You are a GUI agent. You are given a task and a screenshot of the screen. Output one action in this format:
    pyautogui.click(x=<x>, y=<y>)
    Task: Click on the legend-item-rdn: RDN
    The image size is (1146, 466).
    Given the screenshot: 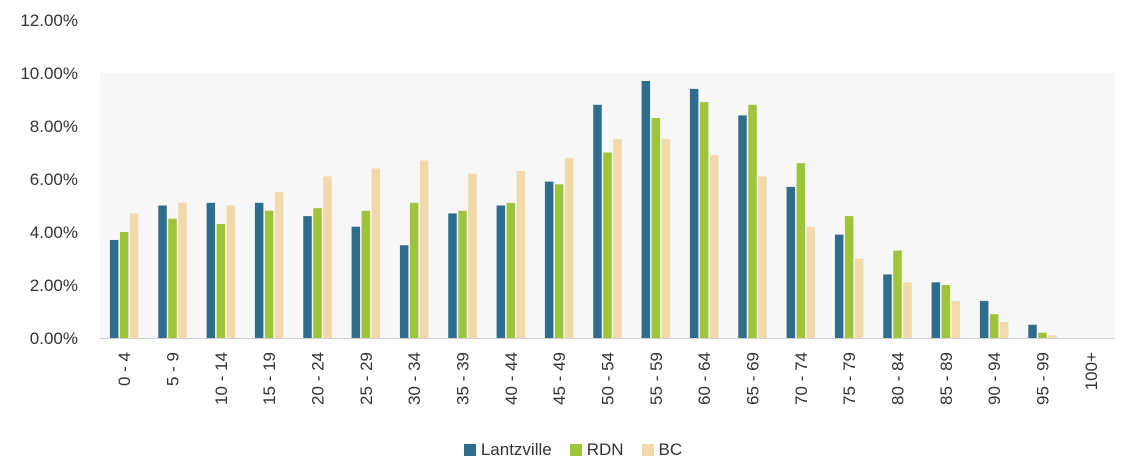 What is the action you would take?
    pyautogui.click(x=596, y=450)
    